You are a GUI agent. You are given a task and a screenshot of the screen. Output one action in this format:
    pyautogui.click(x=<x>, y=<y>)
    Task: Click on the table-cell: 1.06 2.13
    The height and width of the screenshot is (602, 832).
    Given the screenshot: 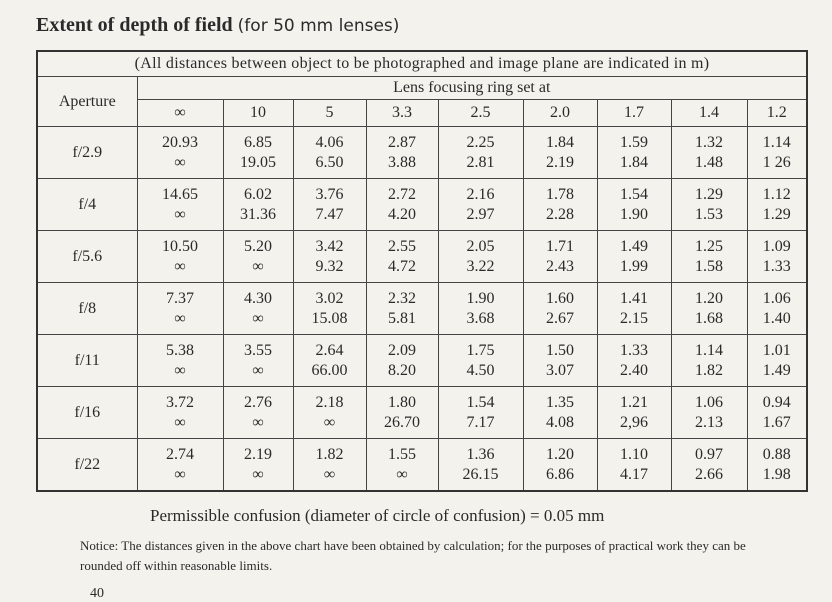 What is the action you would take?
    pyautogui.click(x=709, y=412)
    